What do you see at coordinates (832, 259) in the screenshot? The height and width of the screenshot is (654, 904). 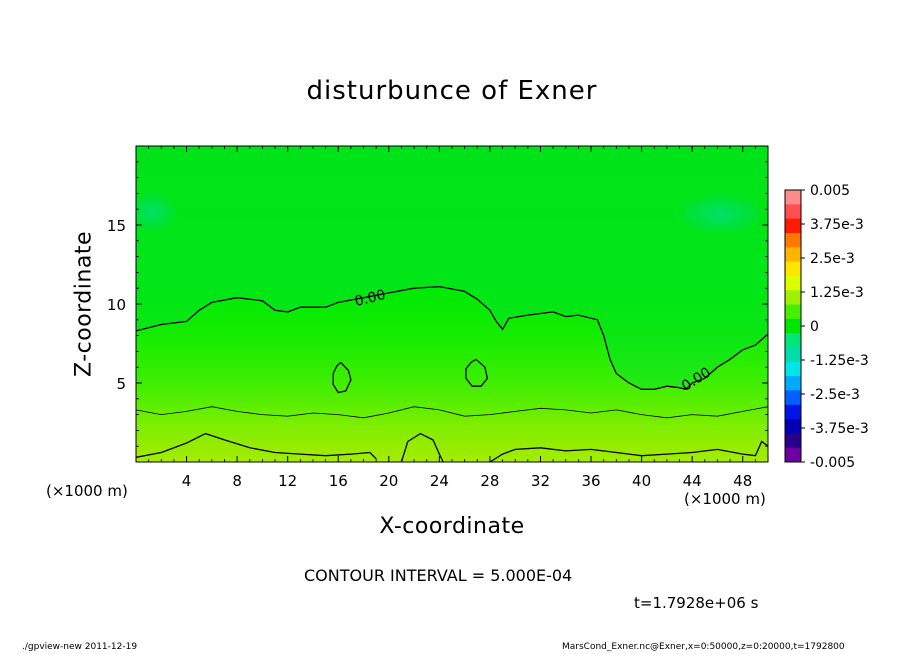 I see `colorbar-label: 2.5e-3` at bounding box center [832, 259].